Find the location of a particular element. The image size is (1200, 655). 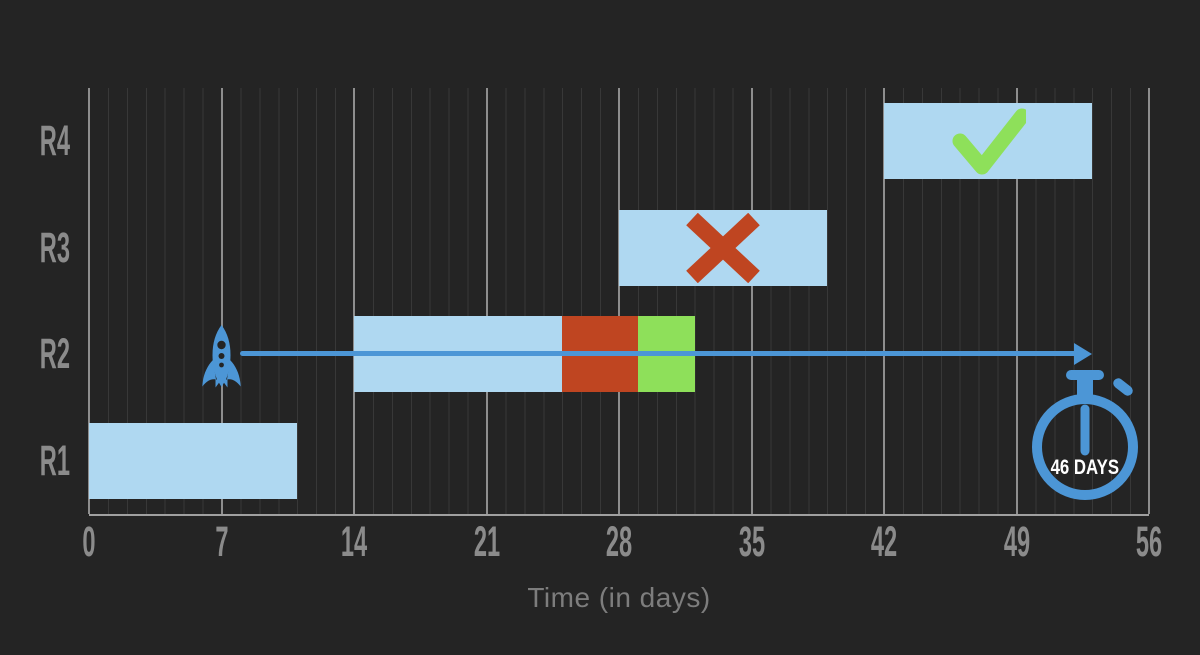

x-tick-text: 28 is located at coordinates (619, 542).